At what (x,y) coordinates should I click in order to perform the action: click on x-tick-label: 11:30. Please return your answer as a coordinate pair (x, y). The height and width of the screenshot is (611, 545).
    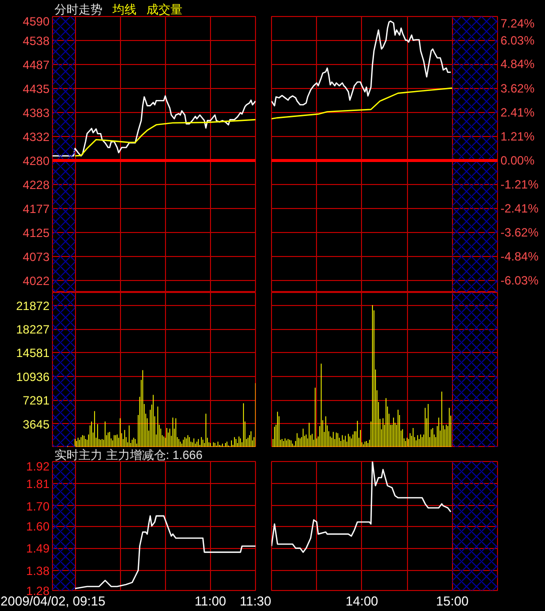
    Looking at the image, I should click on (256, 601).